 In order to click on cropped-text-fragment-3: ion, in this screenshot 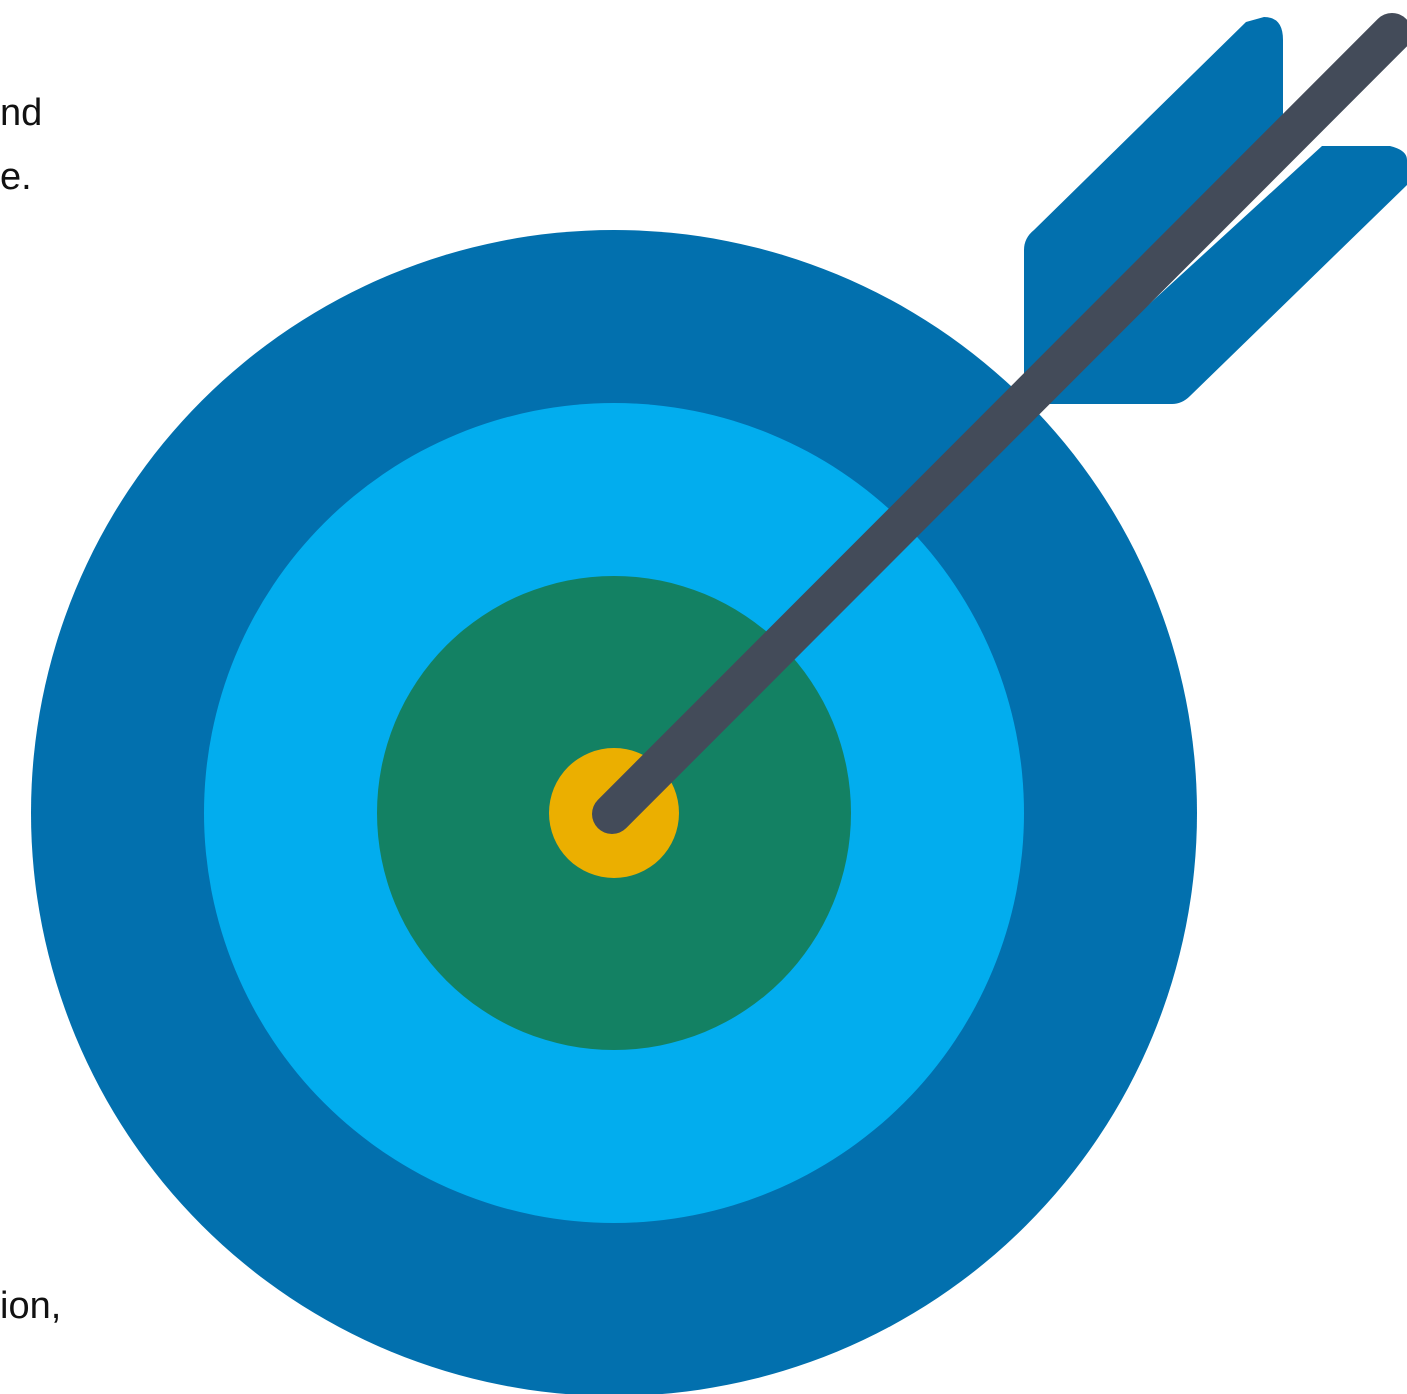, I will do `click(31, 1306)`.